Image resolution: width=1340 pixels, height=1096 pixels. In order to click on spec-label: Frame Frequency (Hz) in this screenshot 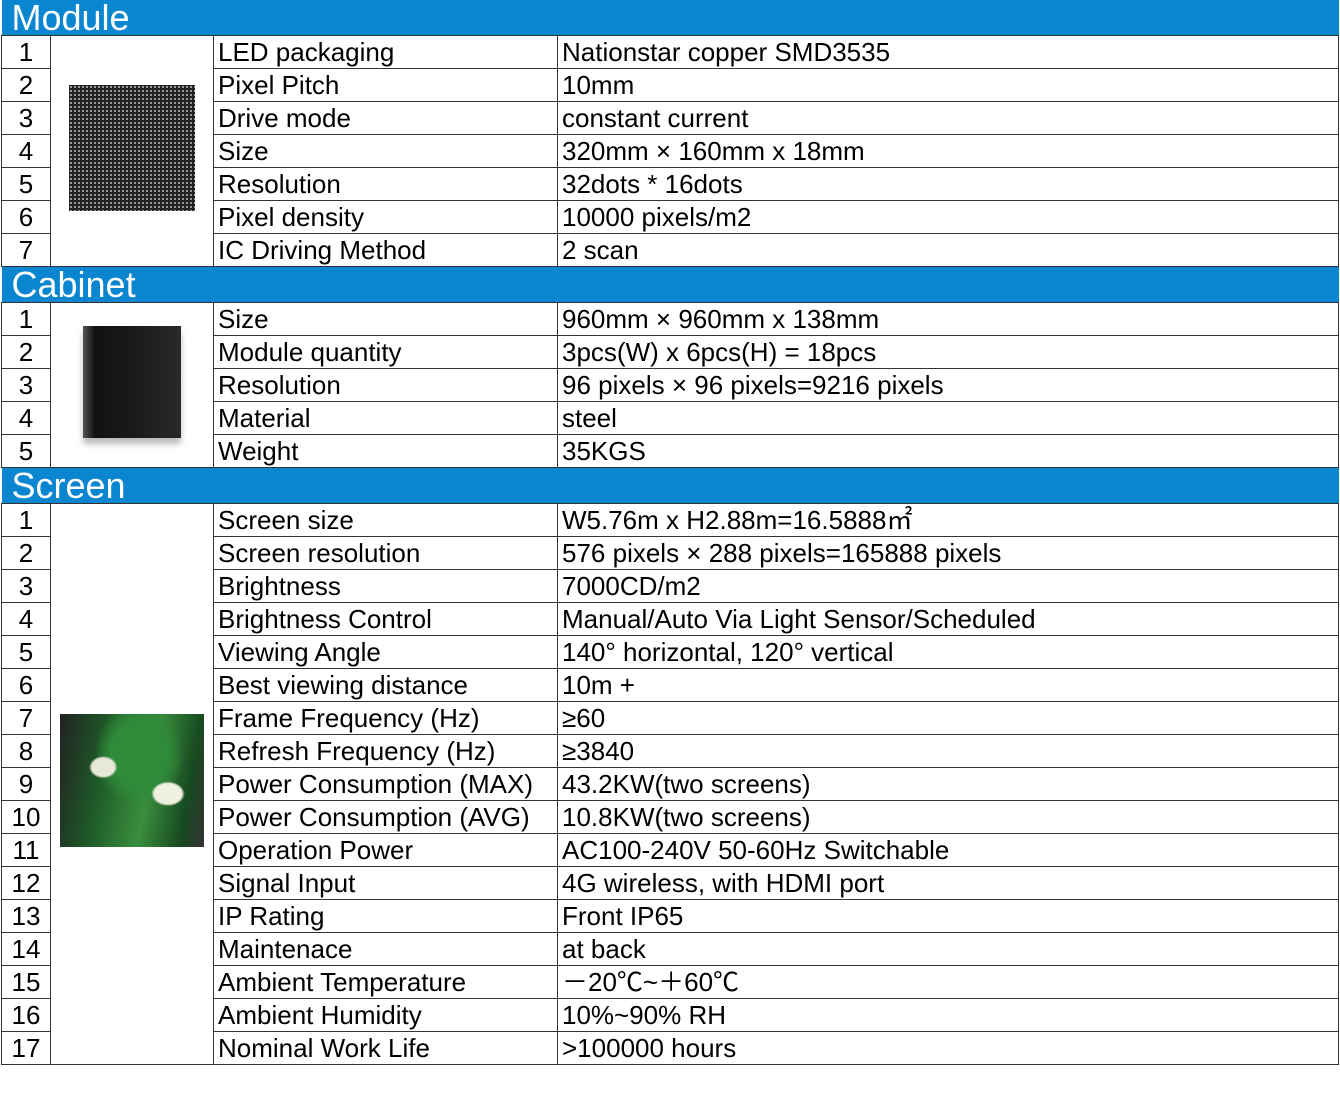, I will do `click(385, 718)`.